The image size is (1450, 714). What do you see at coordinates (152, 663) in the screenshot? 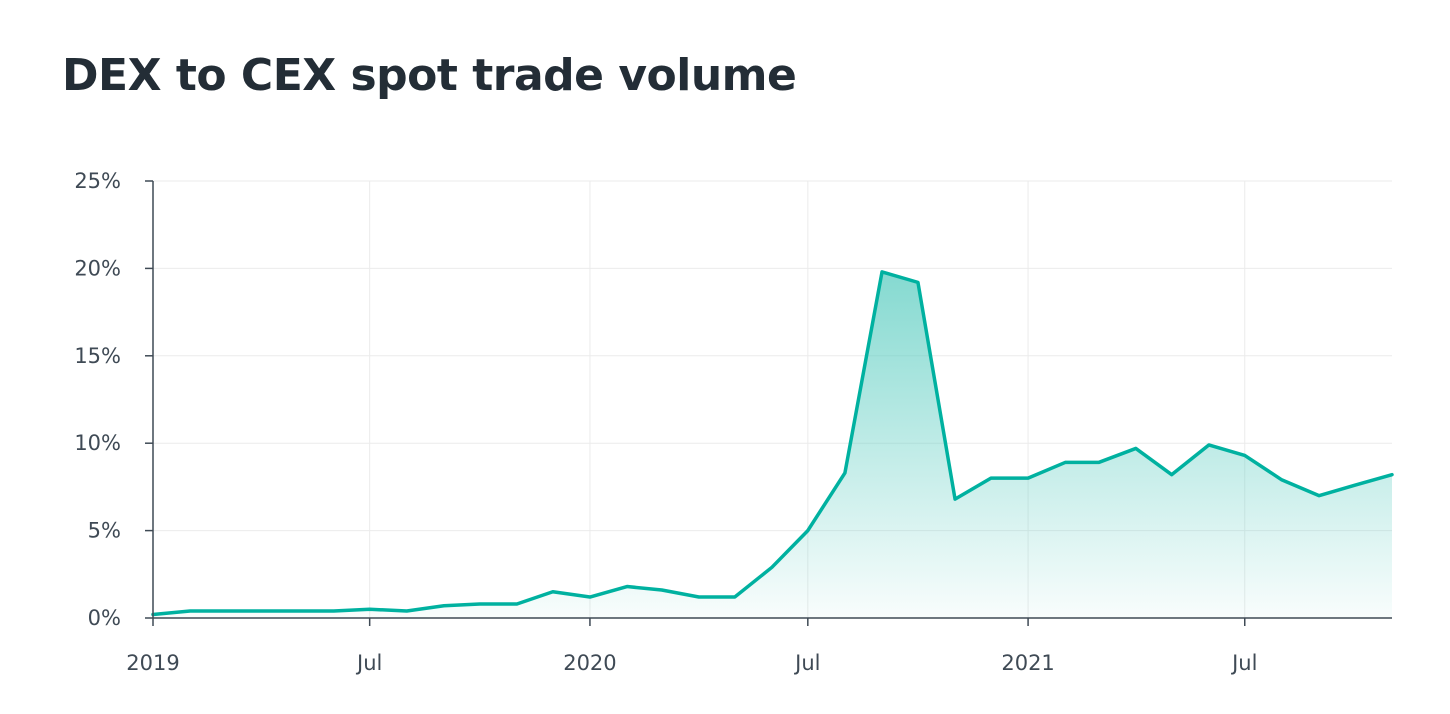
I see `x-tick-label: 2019` at bounding box center [152, 663].